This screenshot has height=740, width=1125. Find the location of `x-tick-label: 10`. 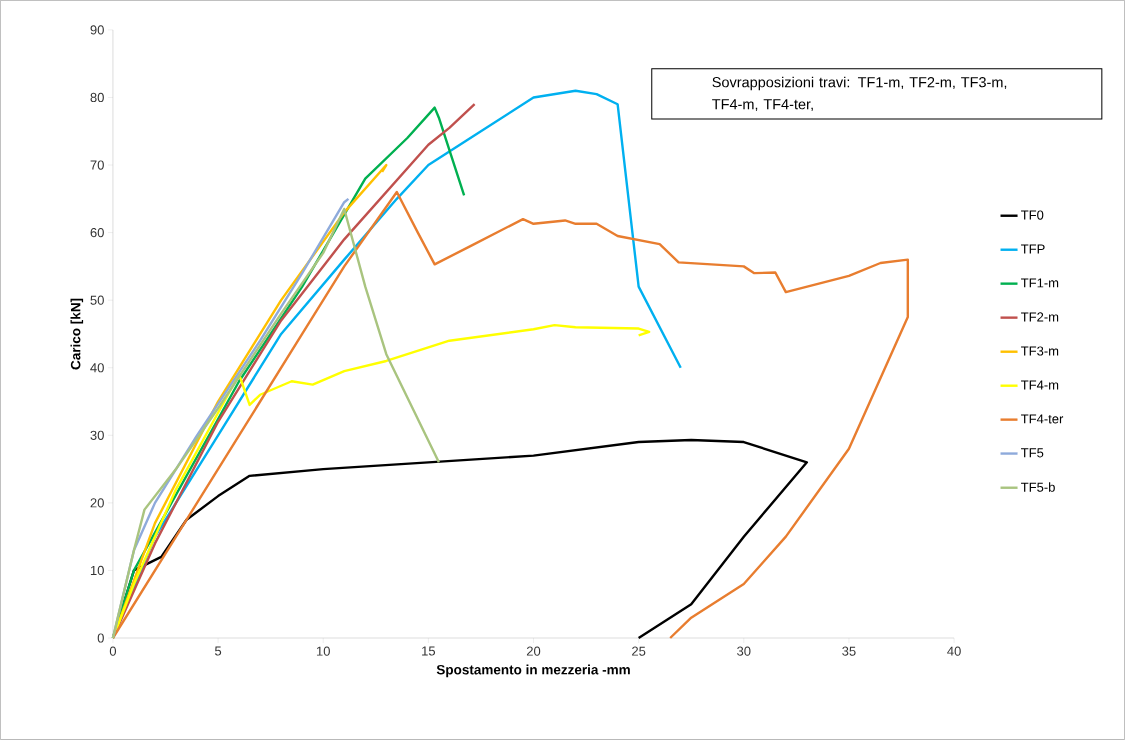

x-tick-label: 10 is located at coordinates (323, 651).